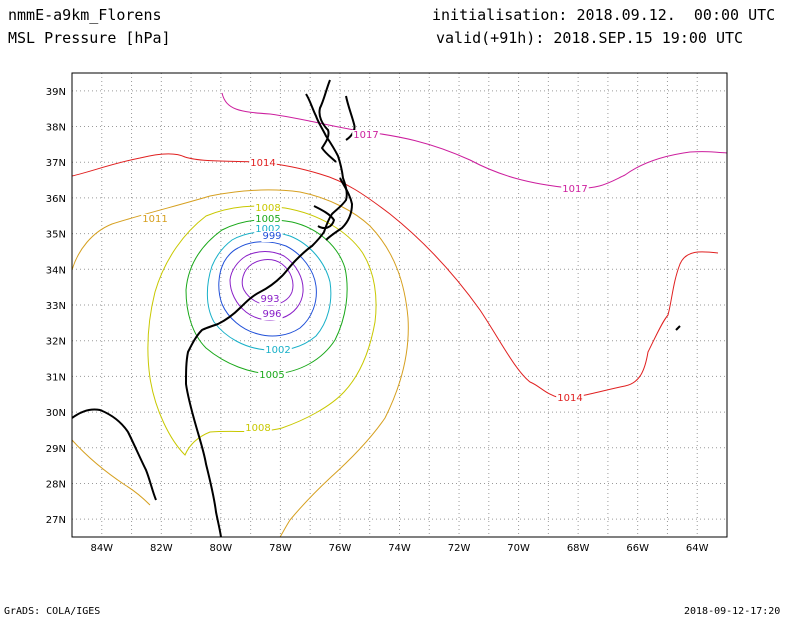 The width and height of the screenshot is (800, 618). Describe the element at coordinates (101, 548) in the screenshot. I see `lon-tick-label: 84W` at that location.